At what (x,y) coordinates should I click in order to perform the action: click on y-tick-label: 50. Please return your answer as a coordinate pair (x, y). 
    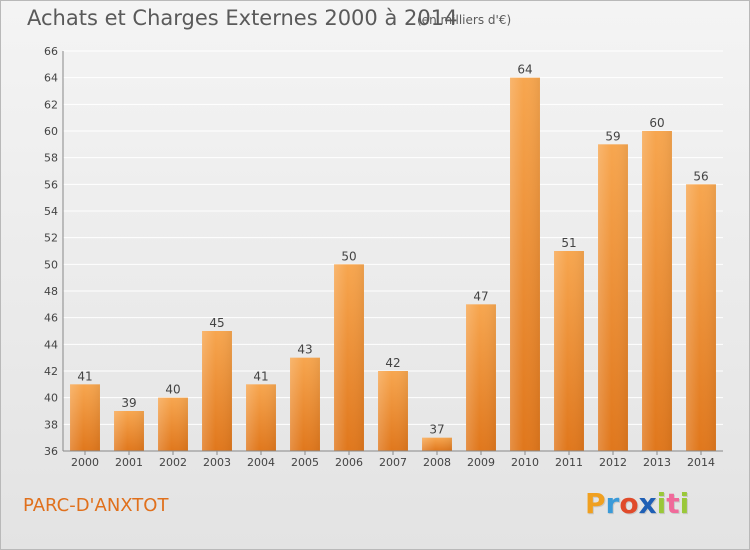
    Looking at the image, I should click on (51, 264).